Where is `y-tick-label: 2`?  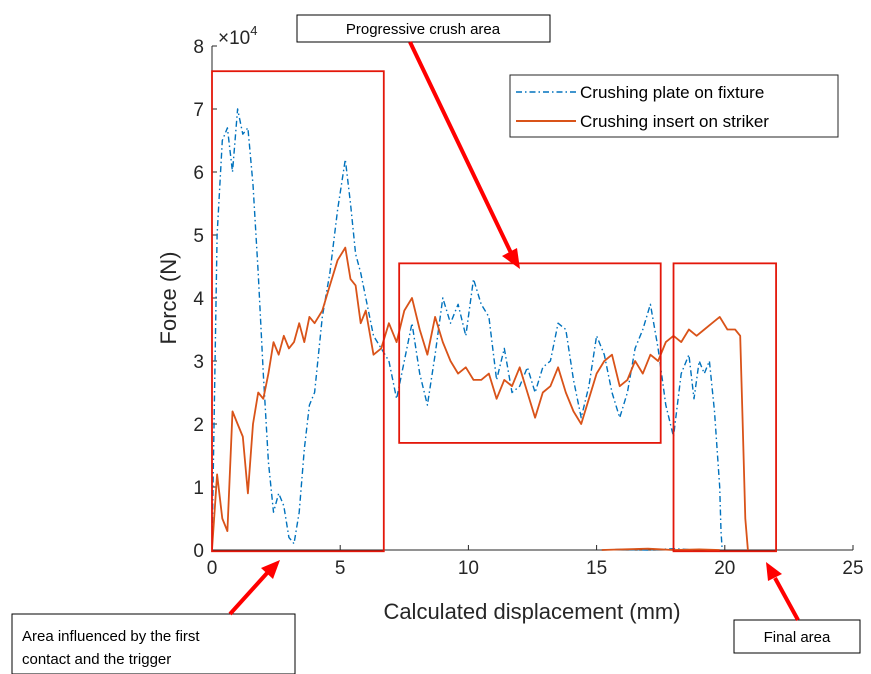 y-tick-label: 2 is located at coordinates (198, 425).